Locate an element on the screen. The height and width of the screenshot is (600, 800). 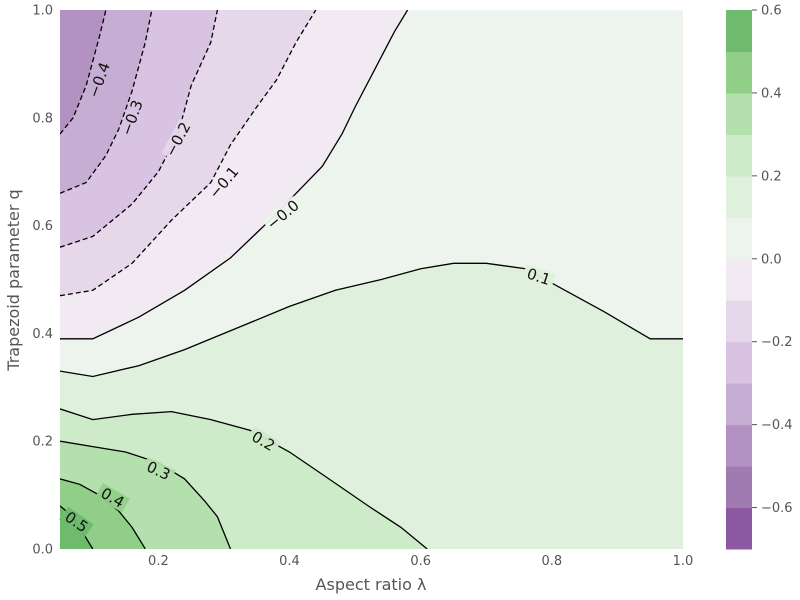
contour-line-0.2 is located at coordinates (244, 478).